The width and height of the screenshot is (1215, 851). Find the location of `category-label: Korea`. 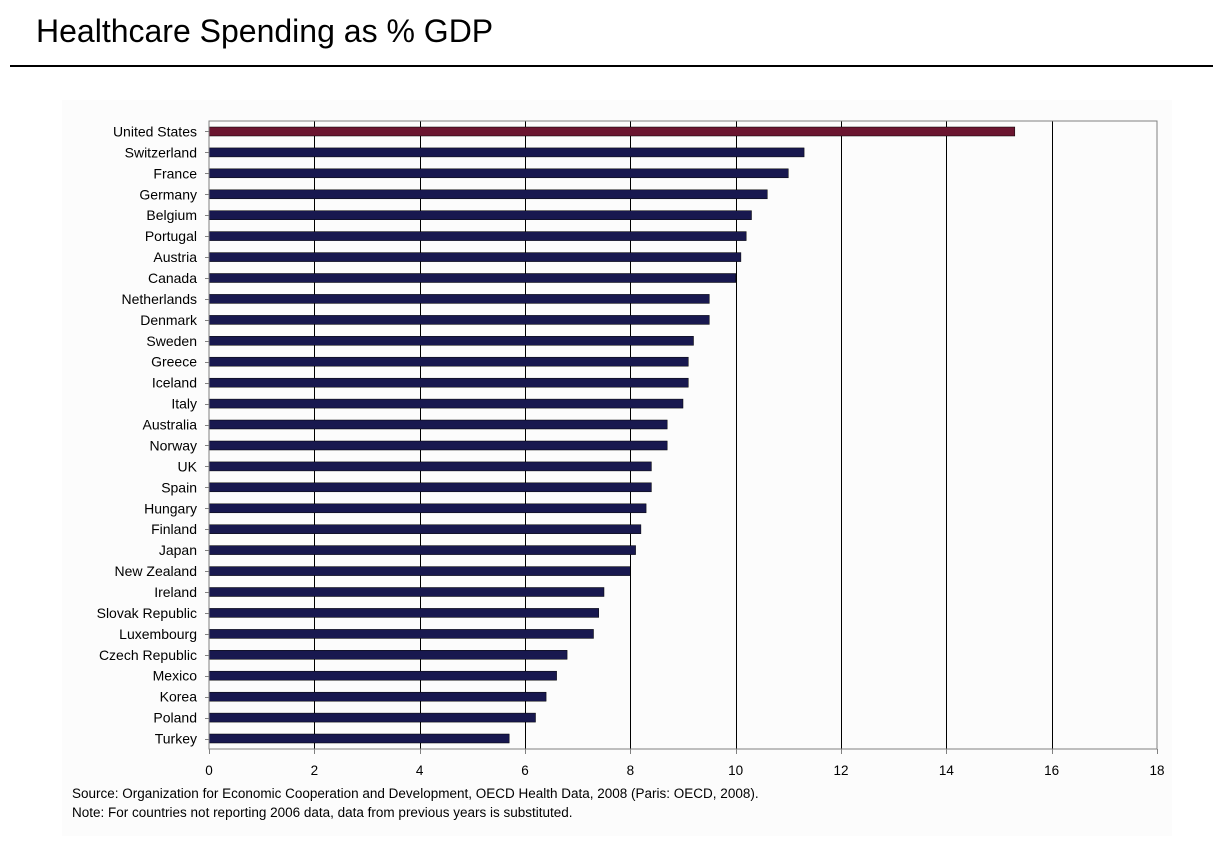

category-label: Korea is located at coordinates (179, 697).